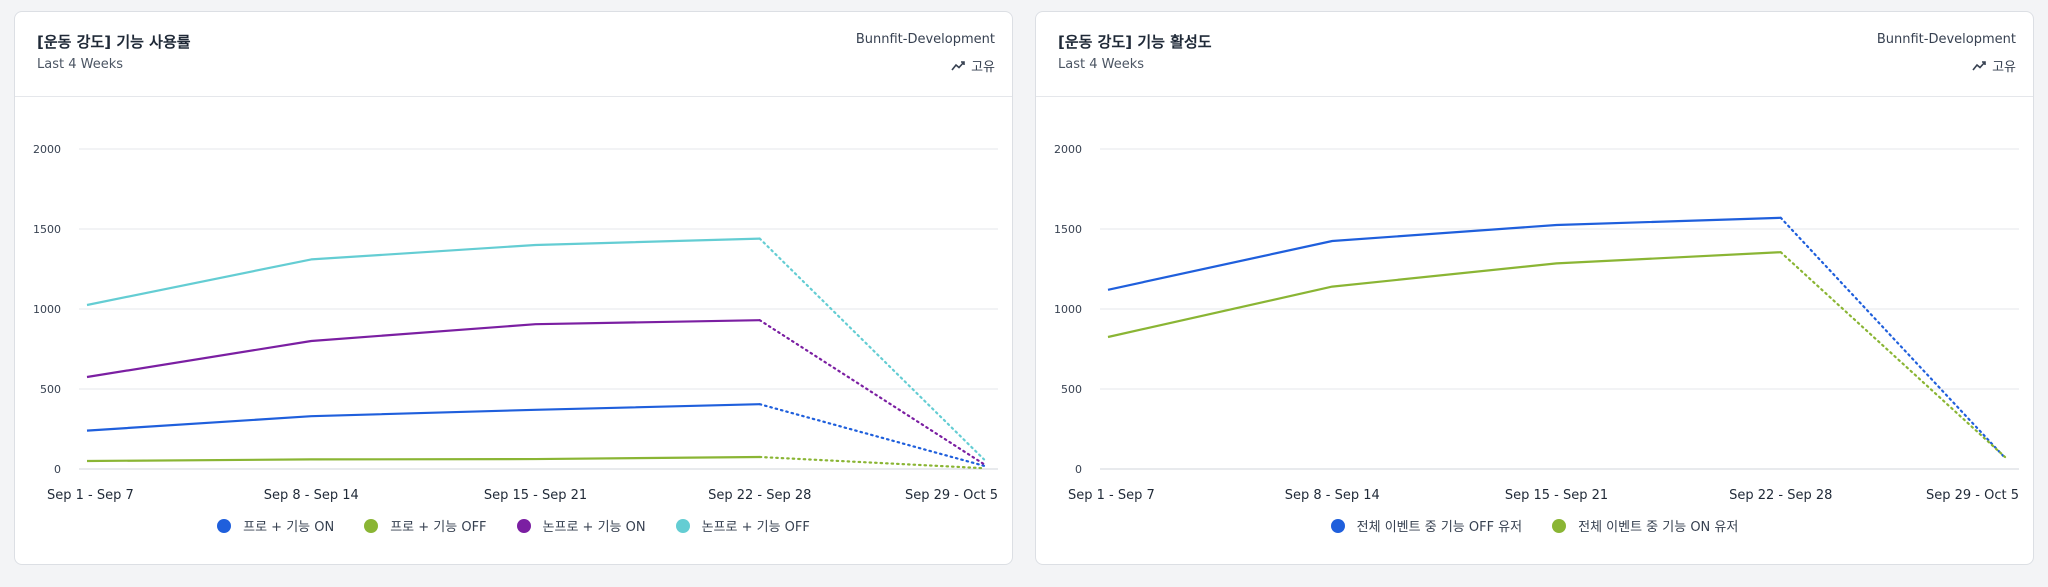 The height and width of the screenshot is (587, 2048). Describe the element at coordinates (1534, 525) in the screenshot. I see `chart-legend: 전체 이벤트 중 기능 OFF 유저 전체 이벤트 중 기능 ON 유저` at that location.